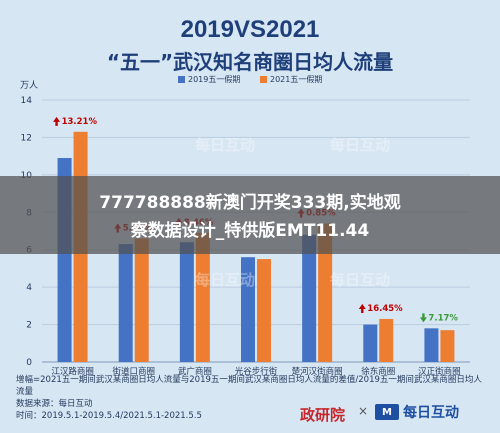 The image size is (500, 433). Describe the element at coordinates (378, 371) in the screenshot. I see `x-tick-label: 徐东商圈` at that location.